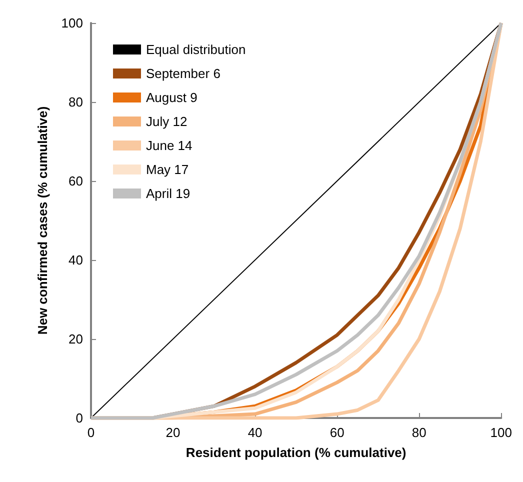 The width and height of the screenshot is (523, 482). I want to click on x-tick-label: 60, so click(337, 432).